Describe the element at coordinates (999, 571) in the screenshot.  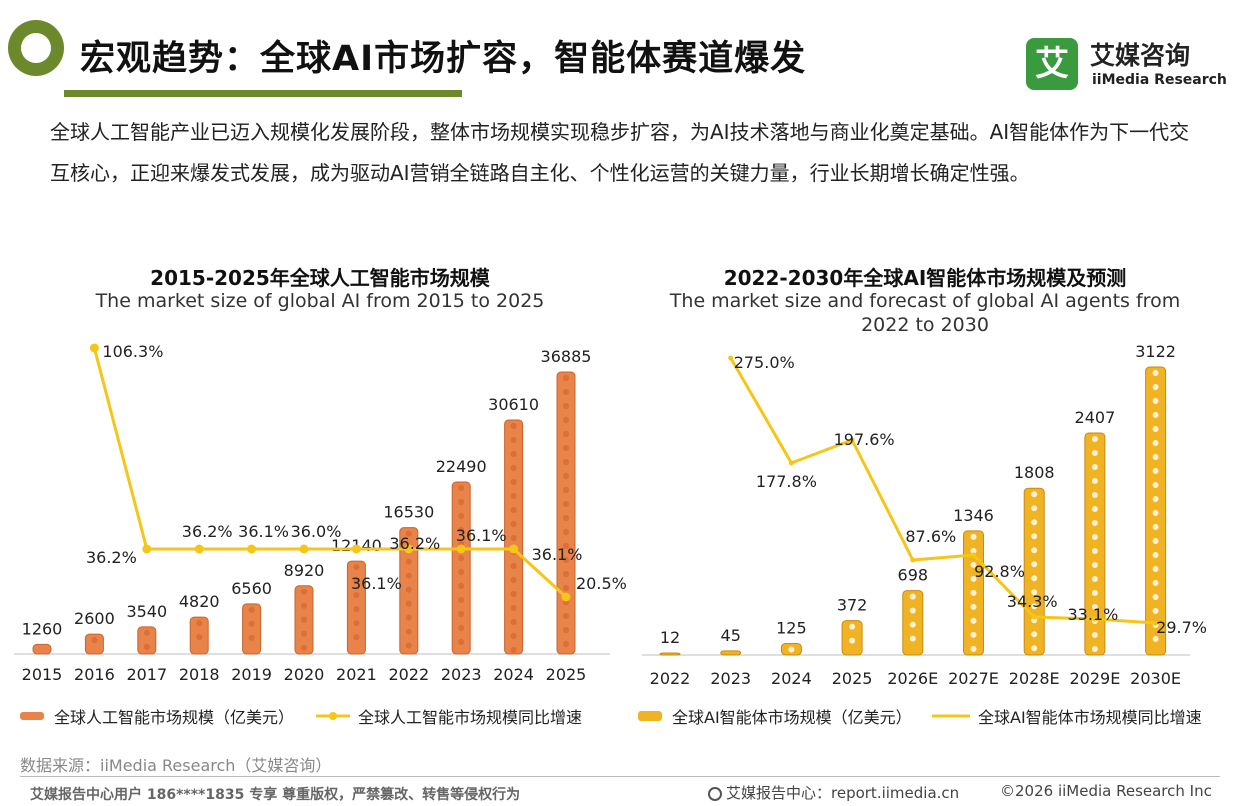
I see `chart2-growth-label: 92.8%` at that location.